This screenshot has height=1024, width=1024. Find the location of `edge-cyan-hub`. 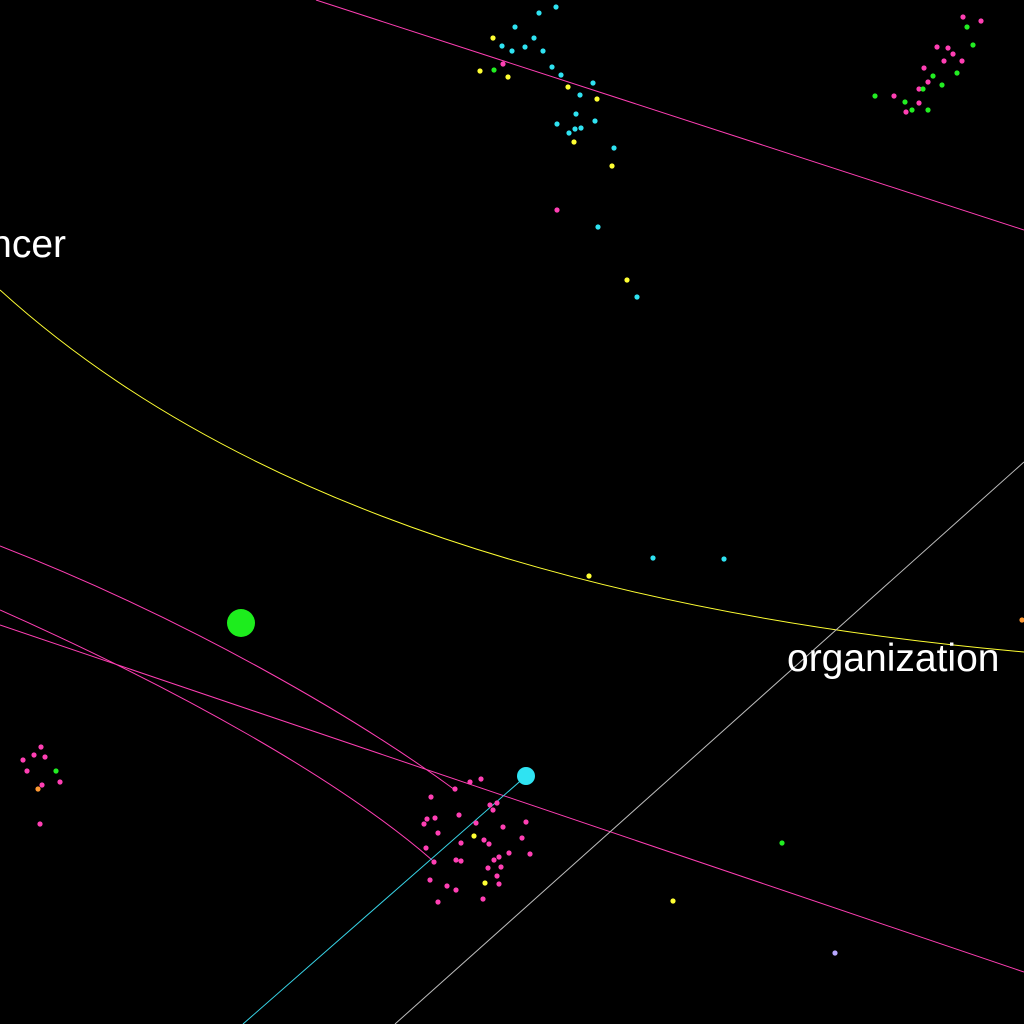

edge-cyan-hub is located at coordinates (384, 899).